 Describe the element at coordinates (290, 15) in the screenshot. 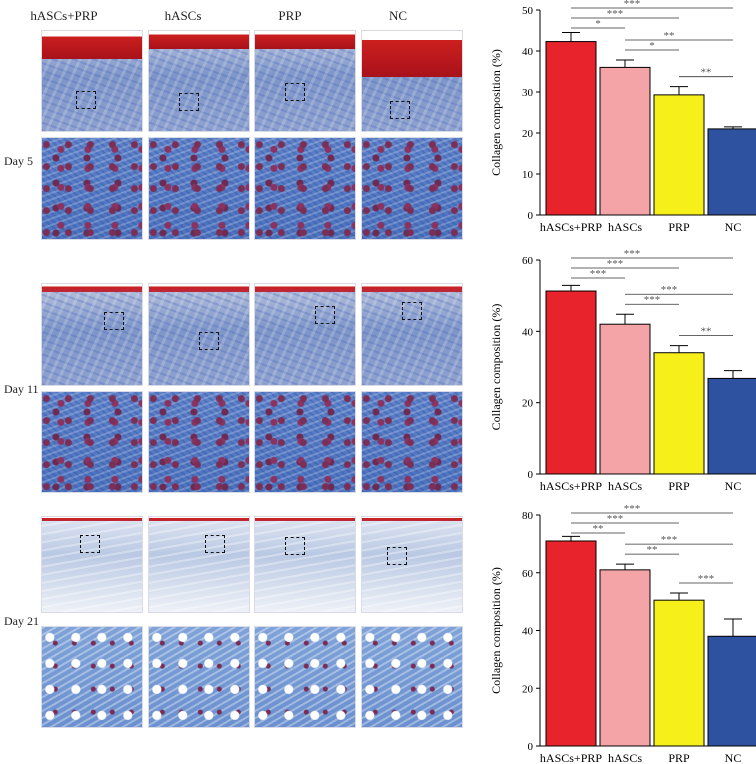

I see `column-label-prp: PRP` at that location.